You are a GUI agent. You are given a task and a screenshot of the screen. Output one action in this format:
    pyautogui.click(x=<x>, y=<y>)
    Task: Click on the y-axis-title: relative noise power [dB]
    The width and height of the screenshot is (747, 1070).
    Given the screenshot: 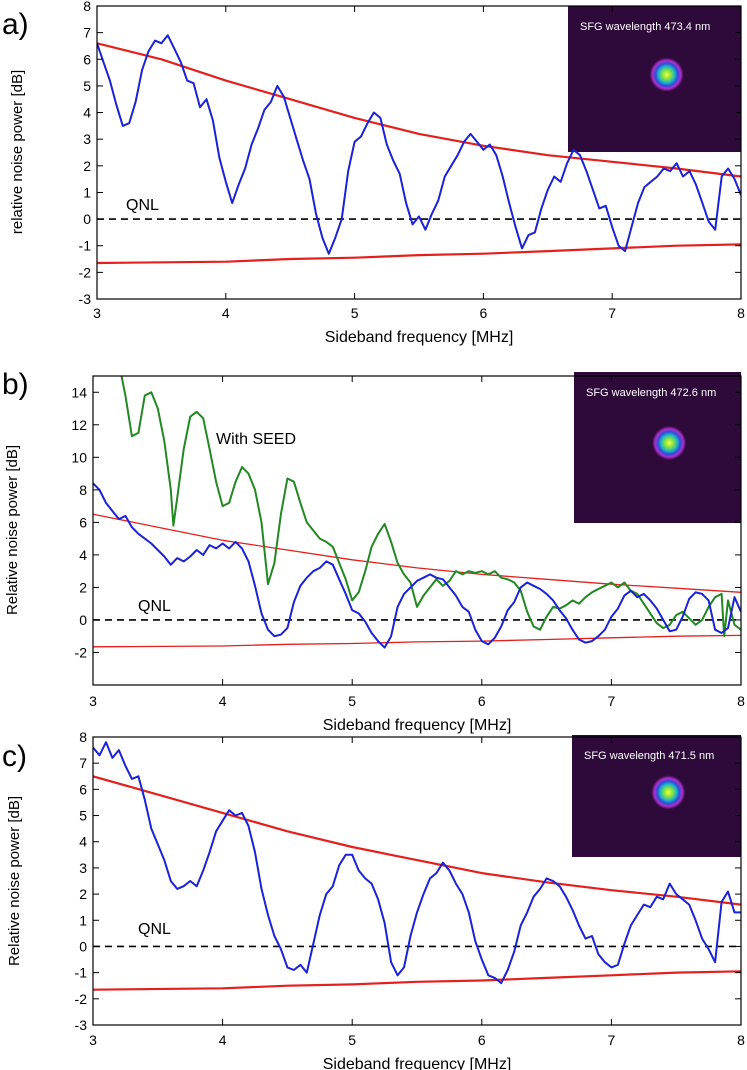 What is the action you would take?
    pyautogui.click(x=17, y=152)
    